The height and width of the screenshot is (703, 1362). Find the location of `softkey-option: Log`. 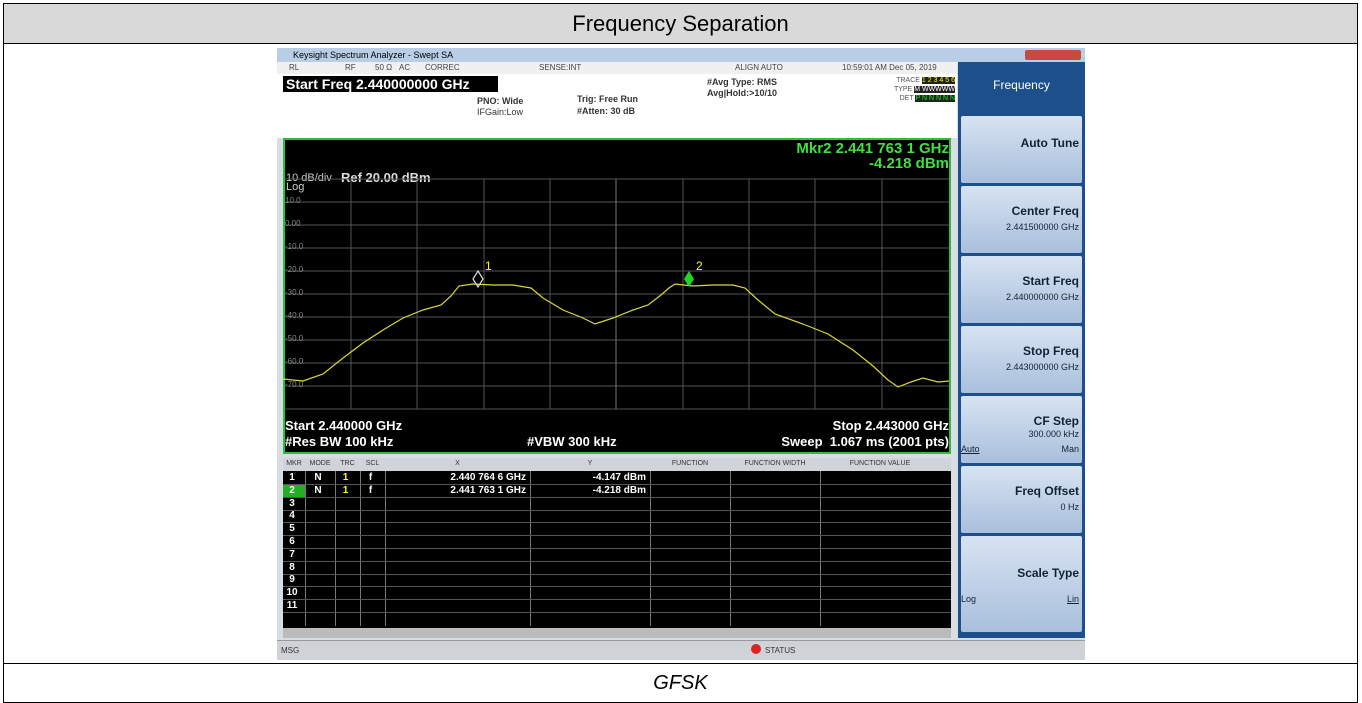

softkey-option: Log is located at coordinates (969, 599).